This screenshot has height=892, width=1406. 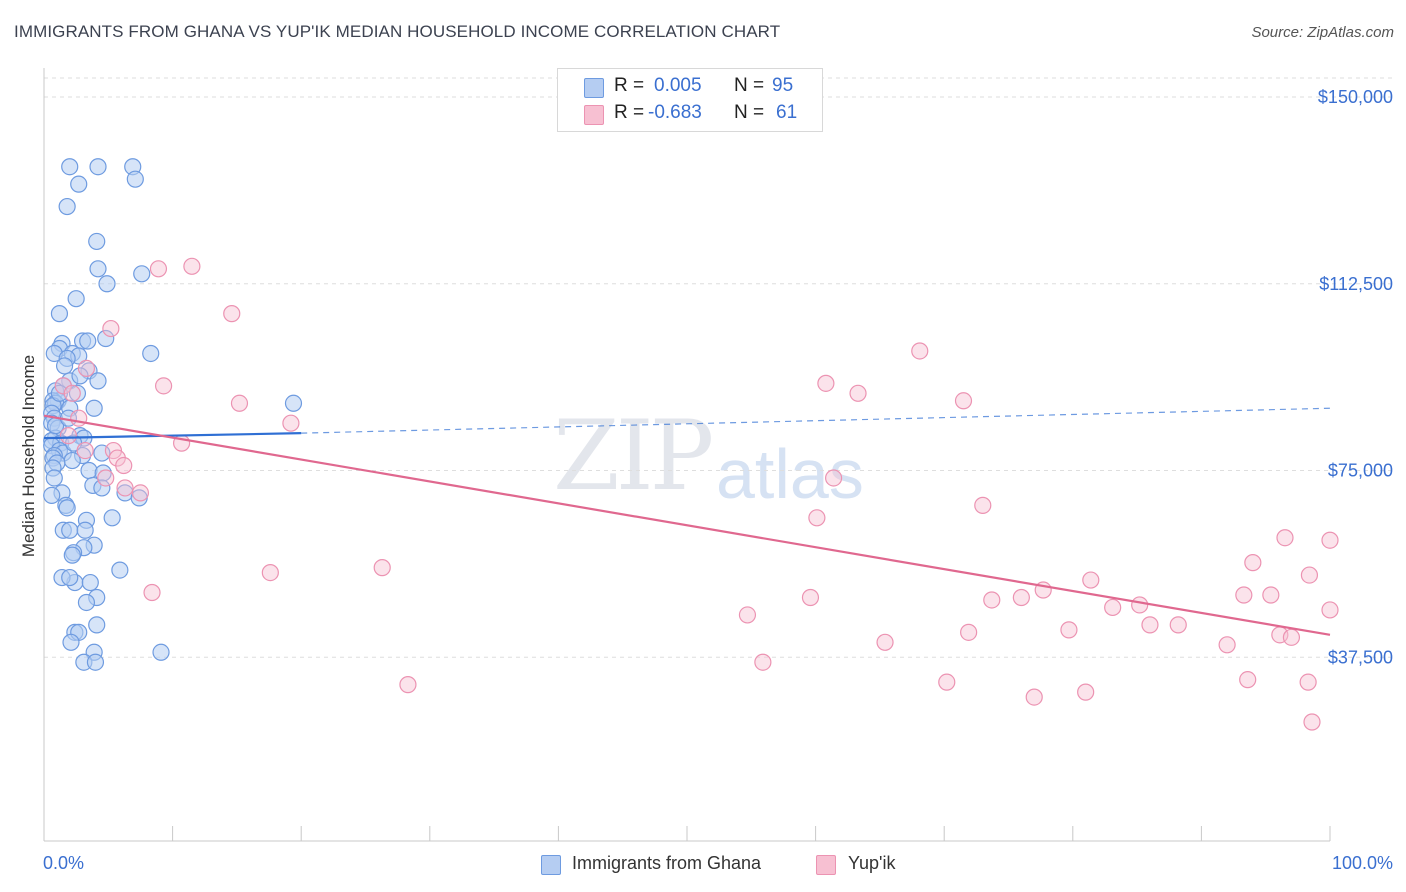 What do you see at coordinates (826, 865) in the screenshot?
I see `legend-yupik-swatch` at bounding box center [826, 865].